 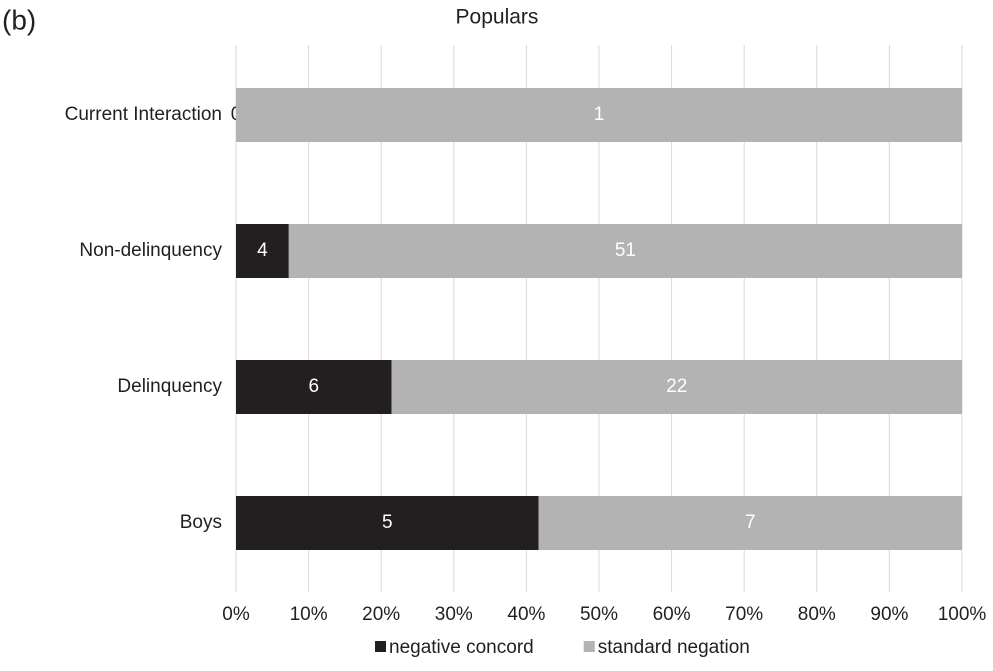 I want to click on x-tick-label: 70%, so click(x=744, y=614).